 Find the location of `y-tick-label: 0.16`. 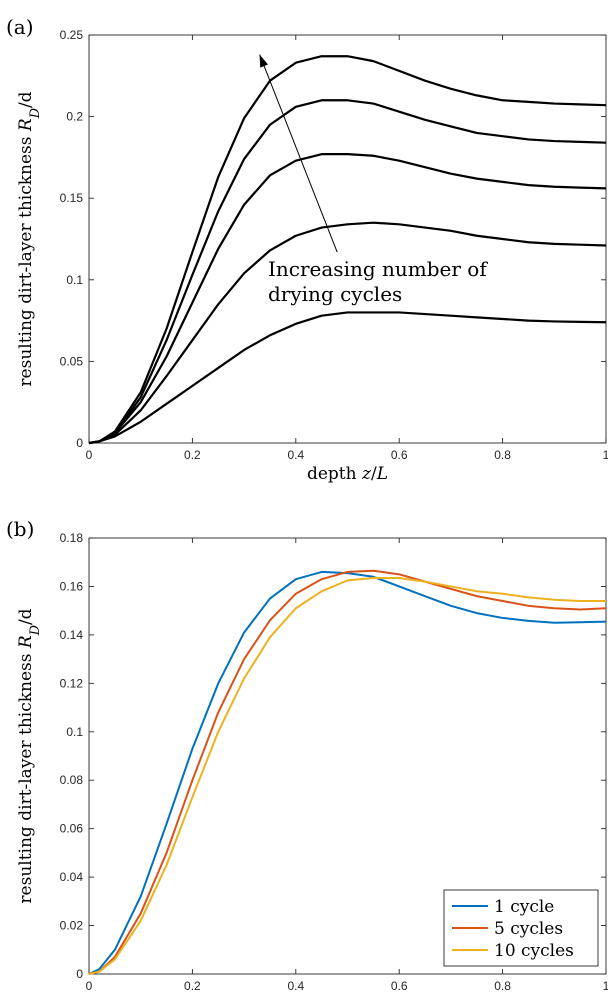

y-tick-label: 0.16 is located at coordinates (72, 586).